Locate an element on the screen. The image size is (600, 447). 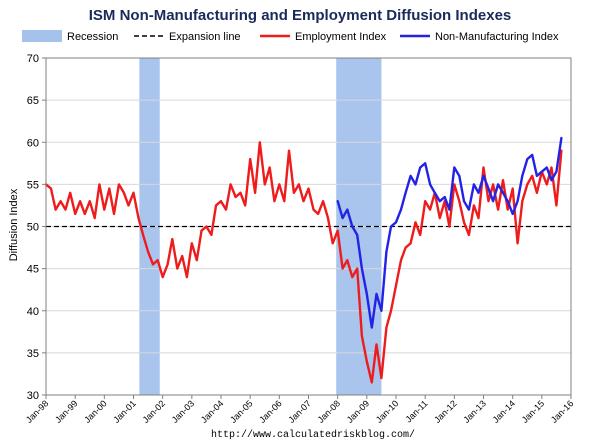
x-tick-label: Jan-12 is located at coordinates (445, 411).